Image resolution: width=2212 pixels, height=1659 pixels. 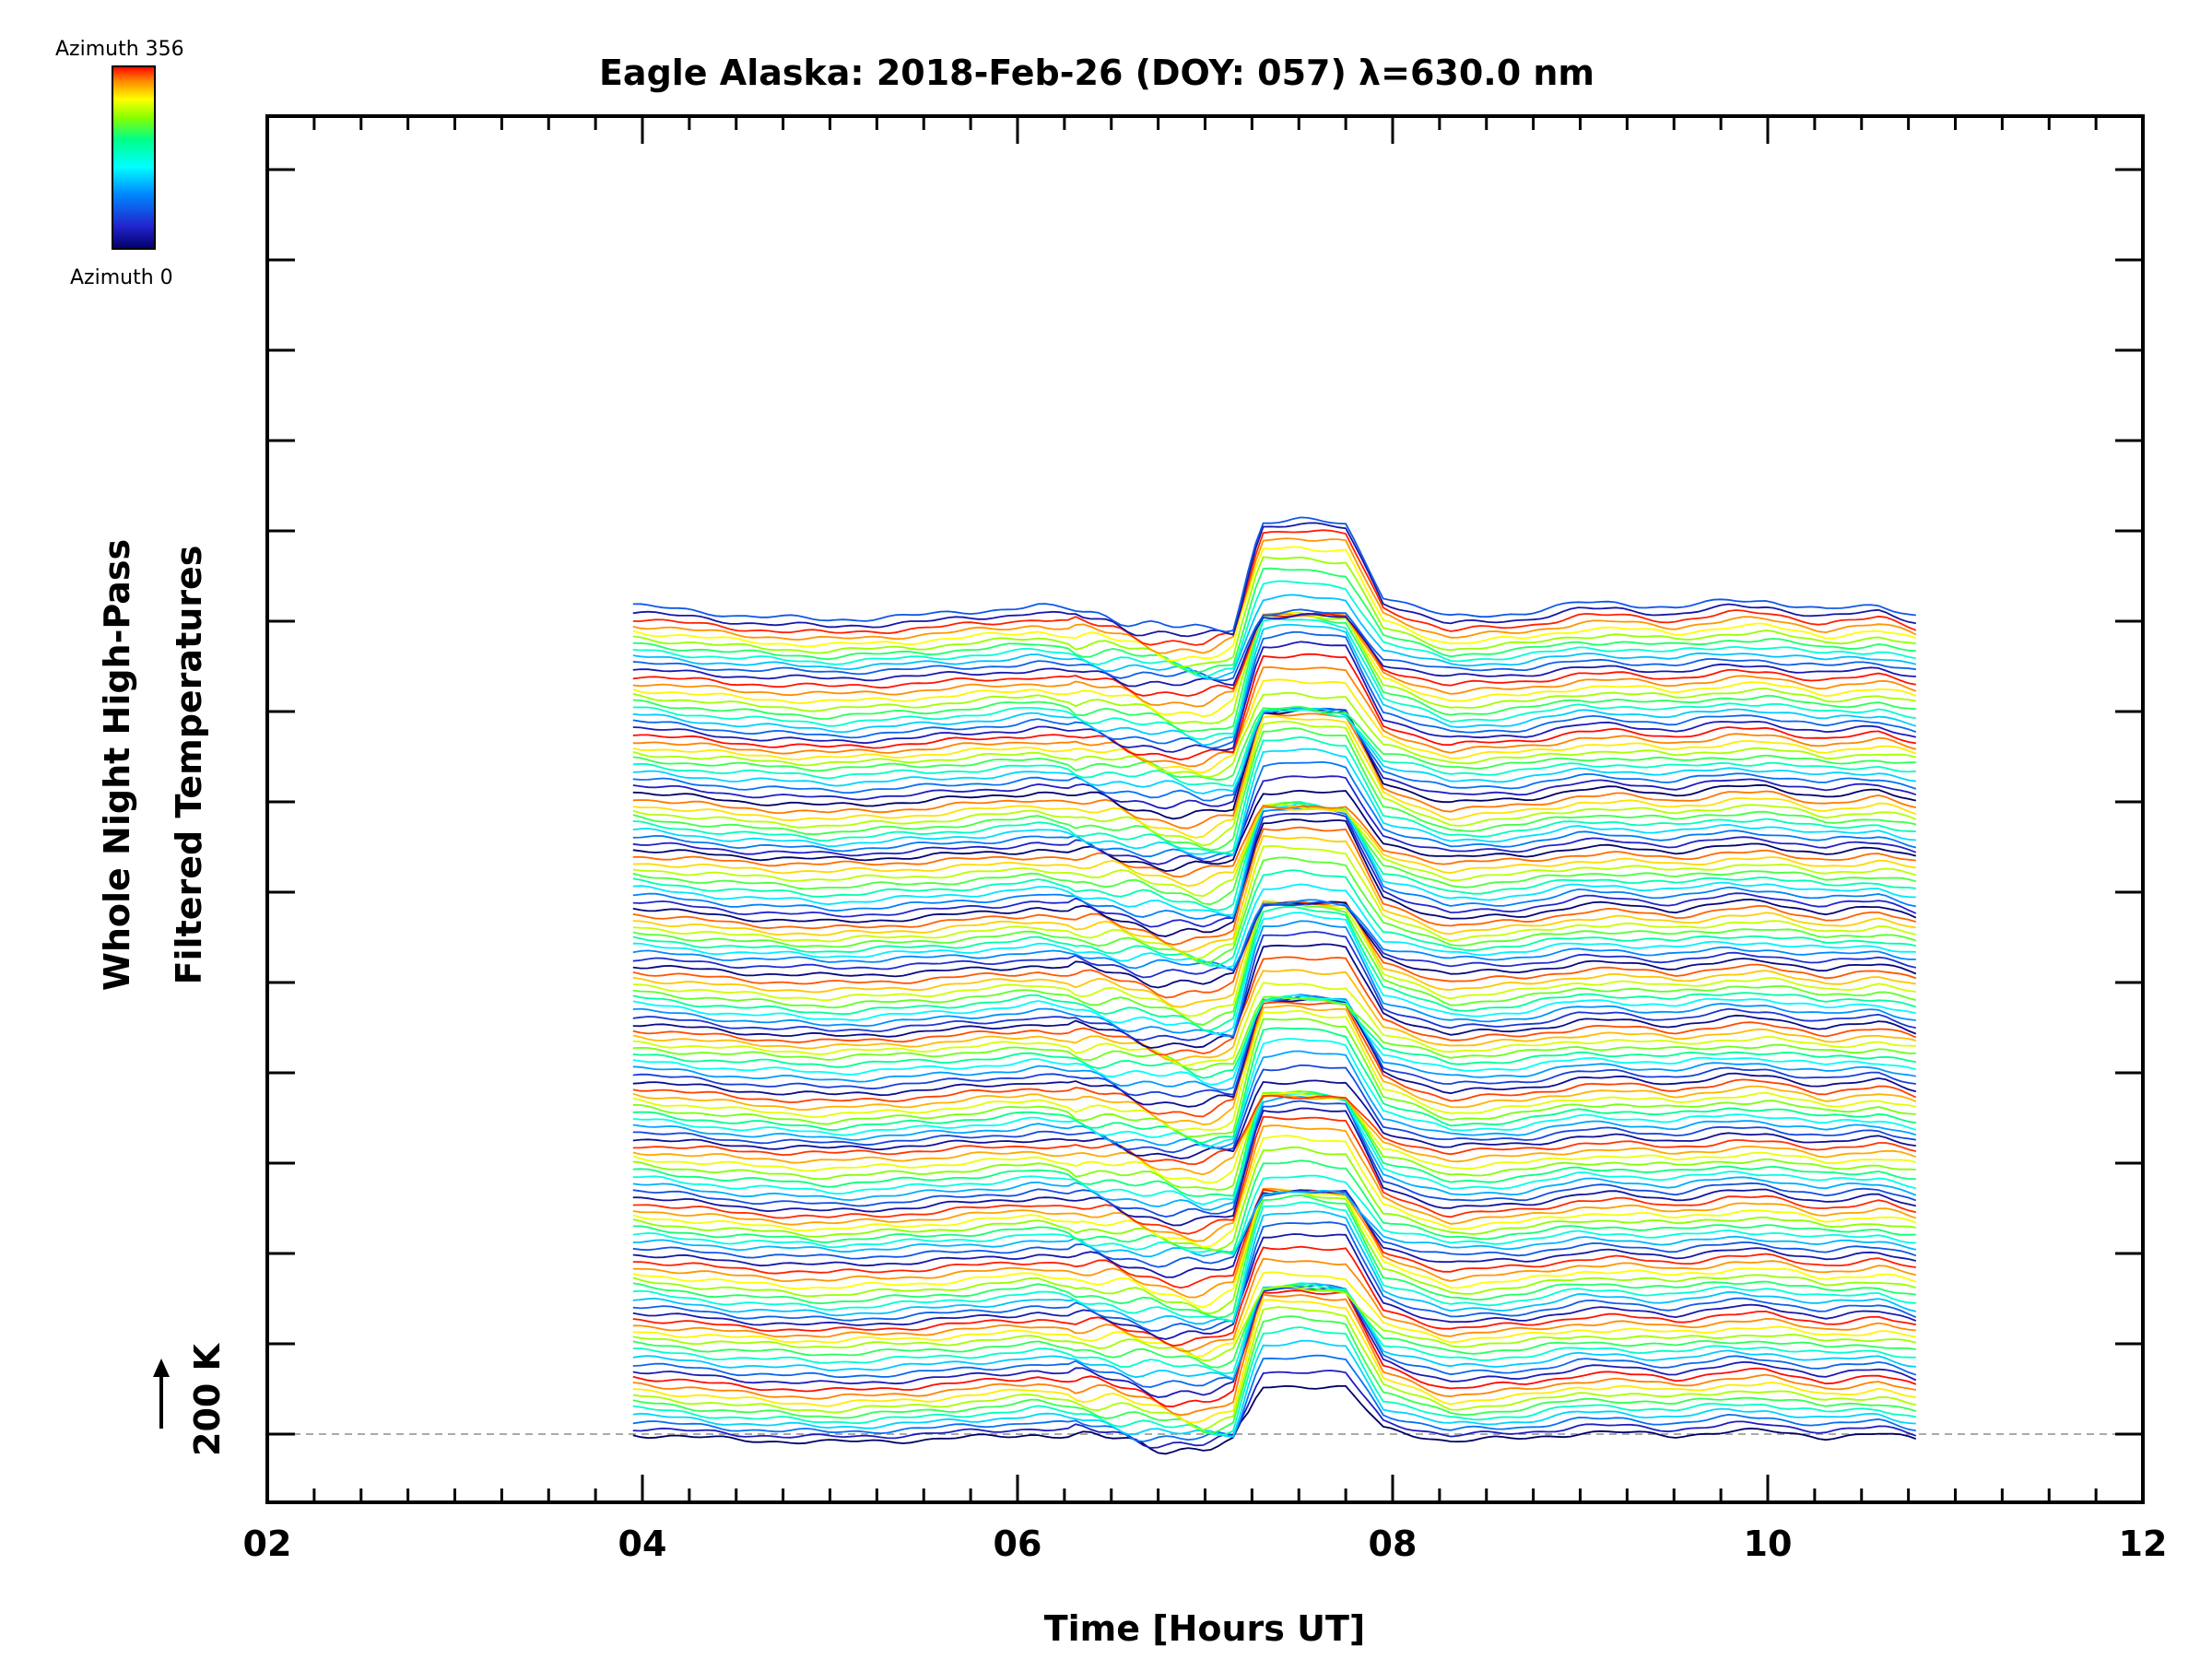 What do you see at coordinates (119, 49) in the screenshot?
I see `colorbar-top-label: Azimuth 356` at bounding box center [119, 49].